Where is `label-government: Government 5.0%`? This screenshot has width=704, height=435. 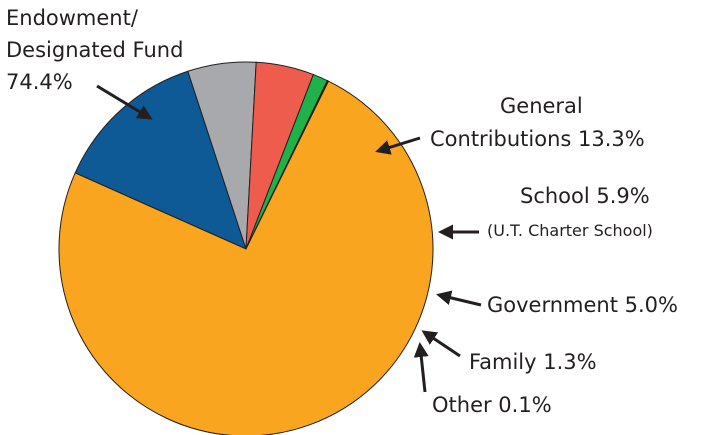
label-government: Government 5.0% is located at coordinates (582, 305).